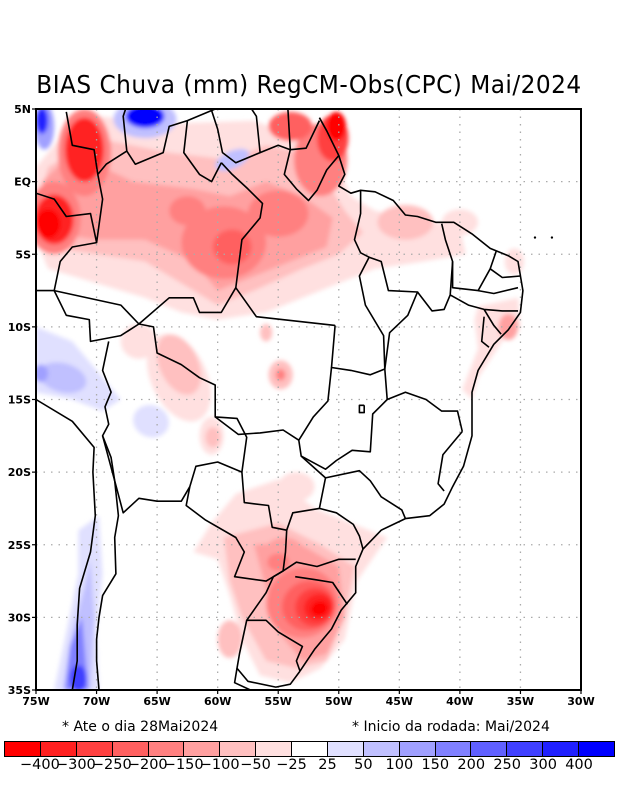 The width and height of the screenshot is (618, 800). Describe the element at coordinates (459, 701) in the screenshot. I see `lon-tick-label: 40W` at that location.